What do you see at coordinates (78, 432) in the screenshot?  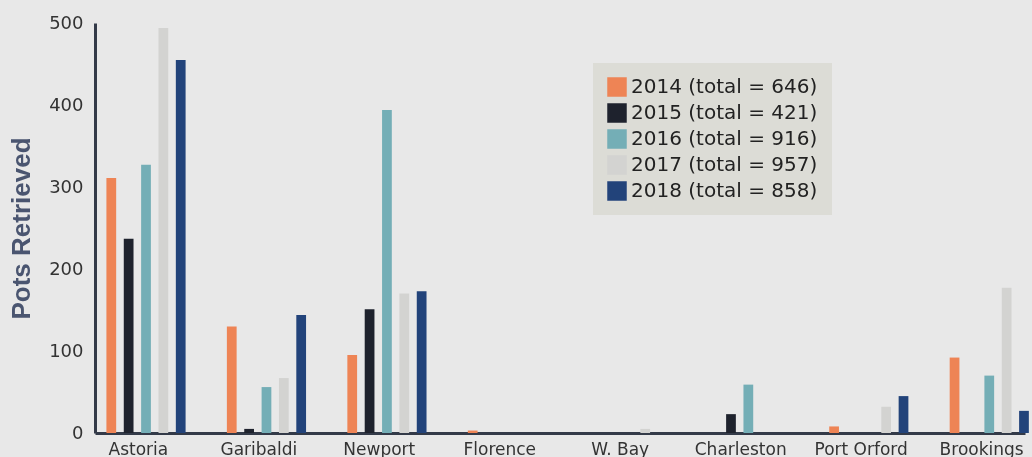 I see `y-tick-label: 0` at bounding box center [78, 432].